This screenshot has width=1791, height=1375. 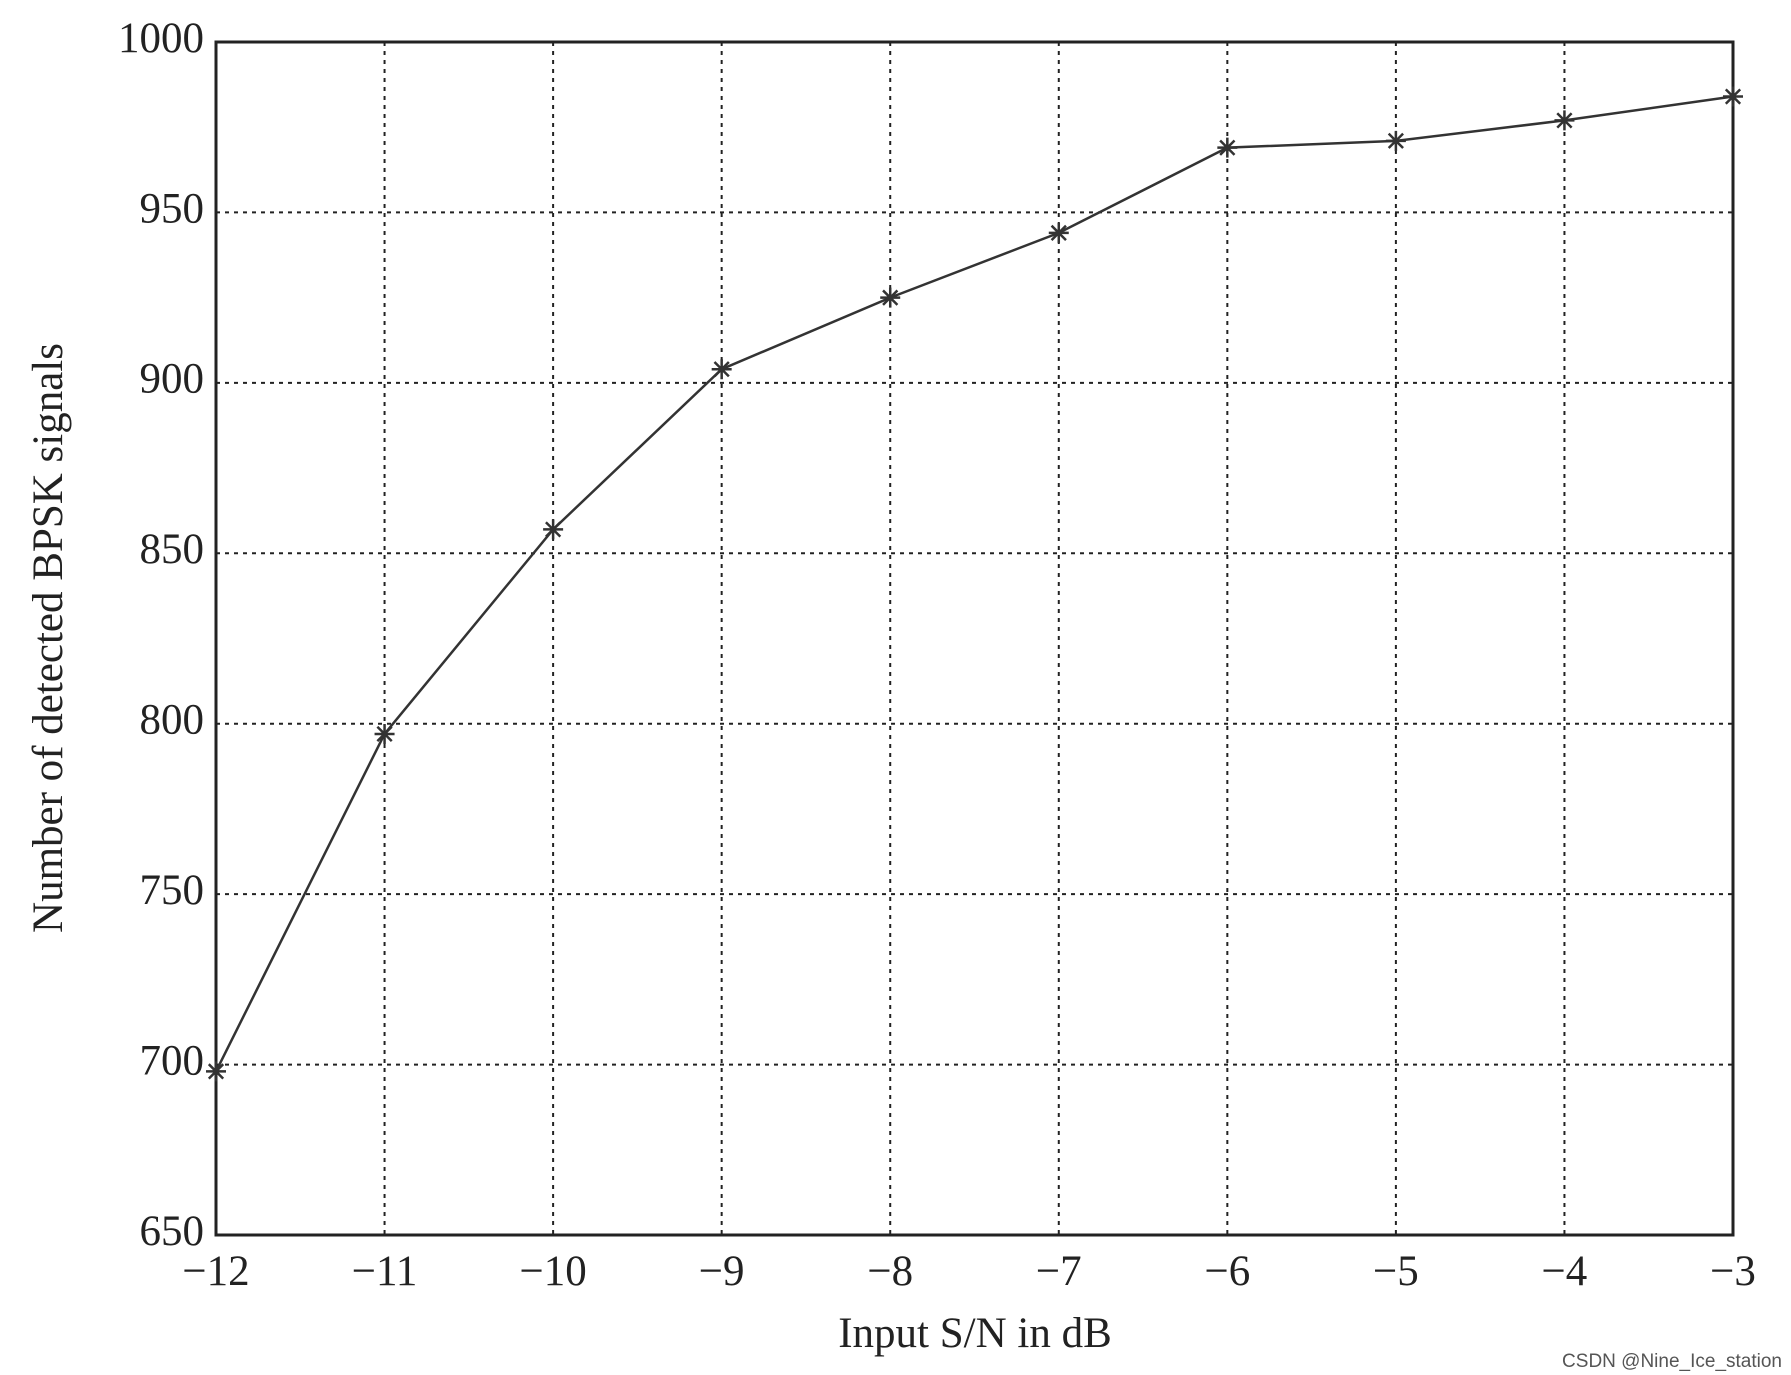 What do you see at coordinates (552, 1271) in the screenshot?
I see `x-tick-label: −10` at bounding box center [552, 1271].